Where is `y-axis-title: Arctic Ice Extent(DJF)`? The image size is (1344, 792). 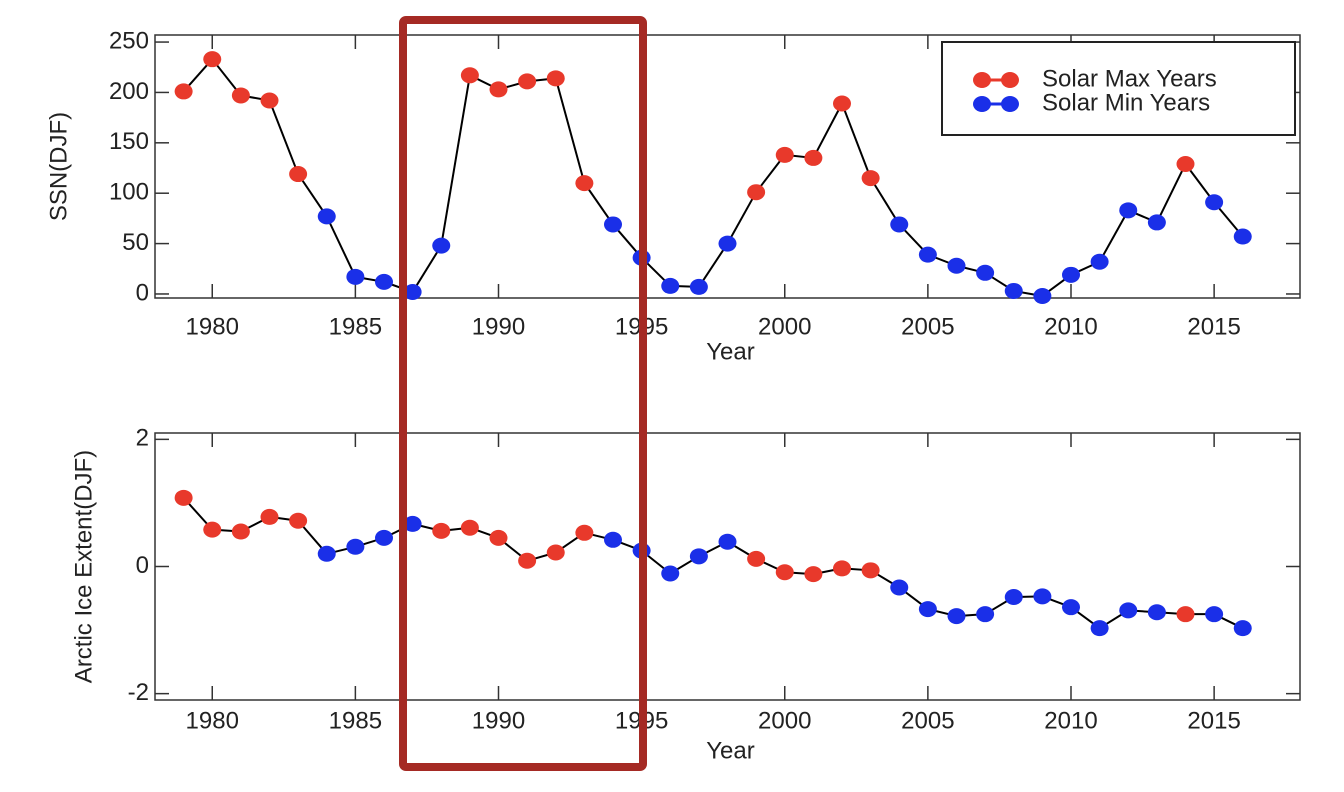
y-axis-title: Arctic Ice Extent(DJF) is located at coordinates (83, 566).